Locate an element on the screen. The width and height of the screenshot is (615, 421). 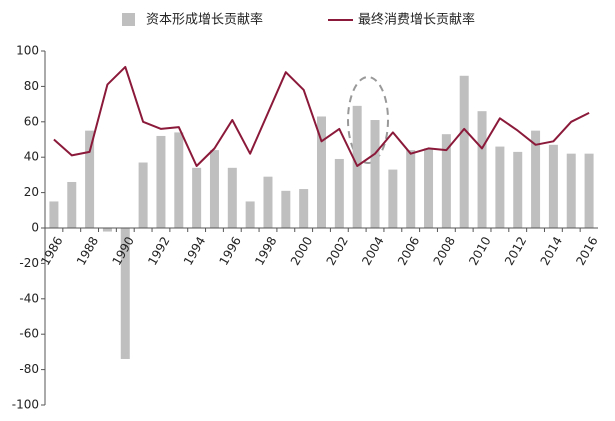
x-tick-label: 2010 is located at coordinates (479, 250).